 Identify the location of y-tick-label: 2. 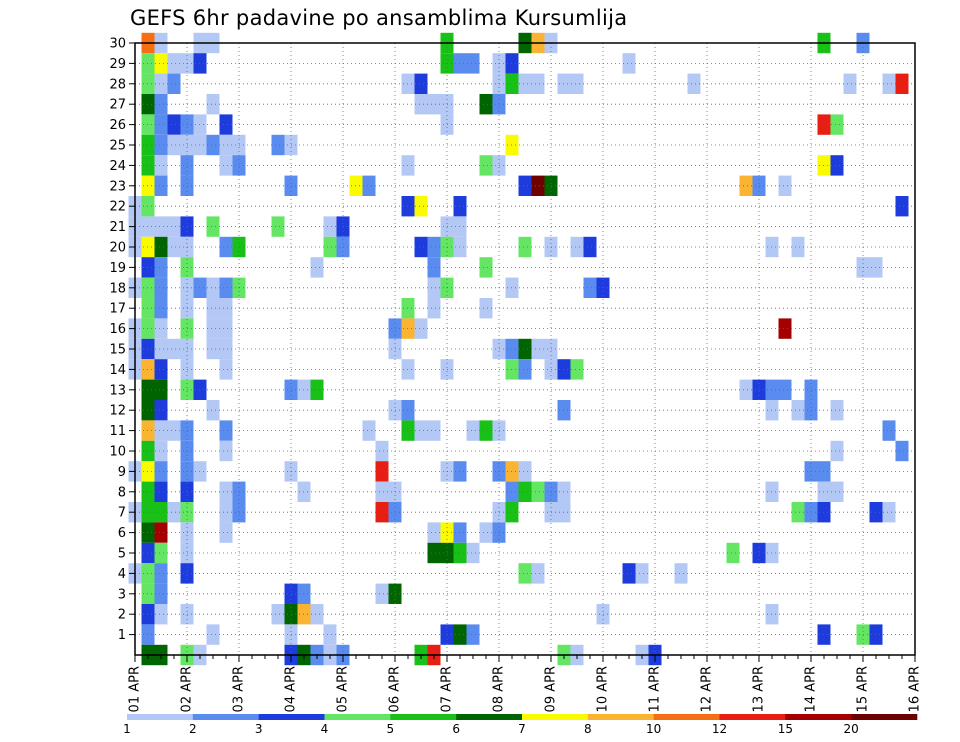
(122, 615).